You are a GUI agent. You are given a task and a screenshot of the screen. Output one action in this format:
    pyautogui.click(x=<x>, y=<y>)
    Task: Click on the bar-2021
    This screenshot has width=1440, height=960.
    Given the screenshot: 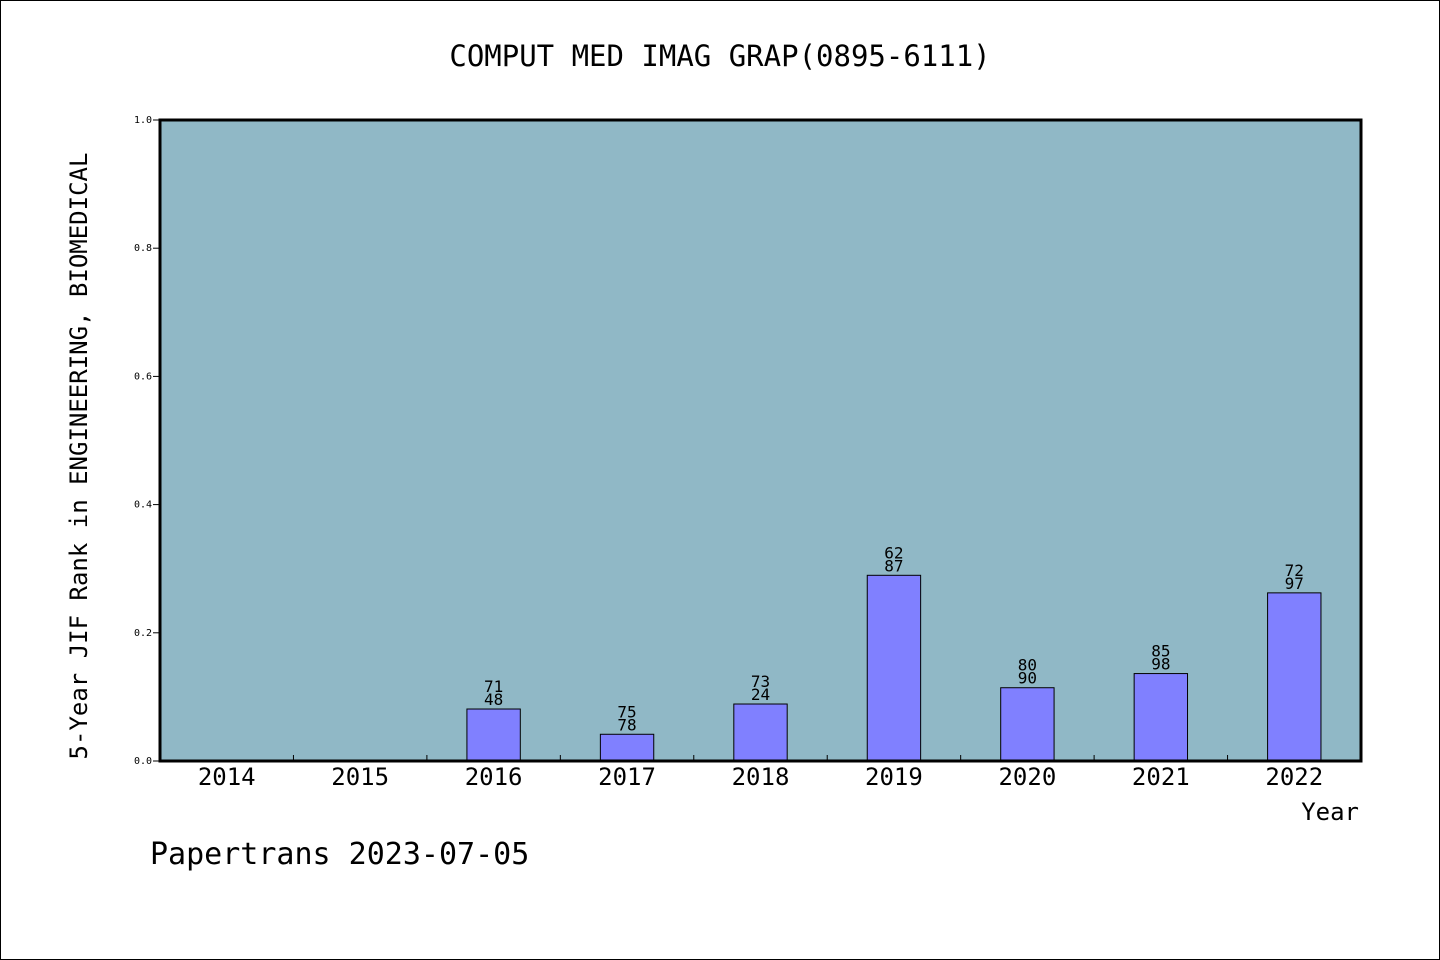 What is the action you would take?
    pyautogui.click(x=1161, y=717)
    